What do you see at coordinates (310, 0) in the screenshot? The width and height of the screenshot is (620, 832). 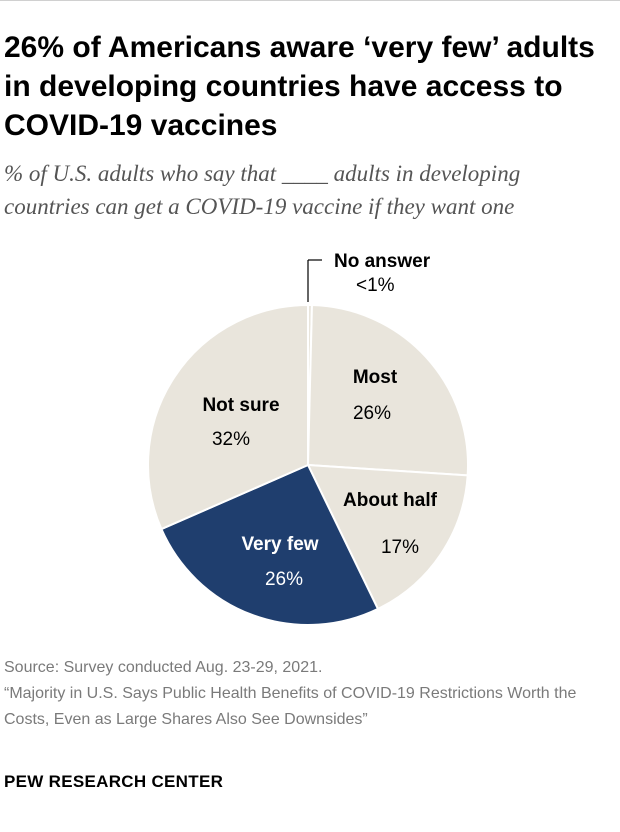 I see `top-divider` at bounding box center [310, 0].